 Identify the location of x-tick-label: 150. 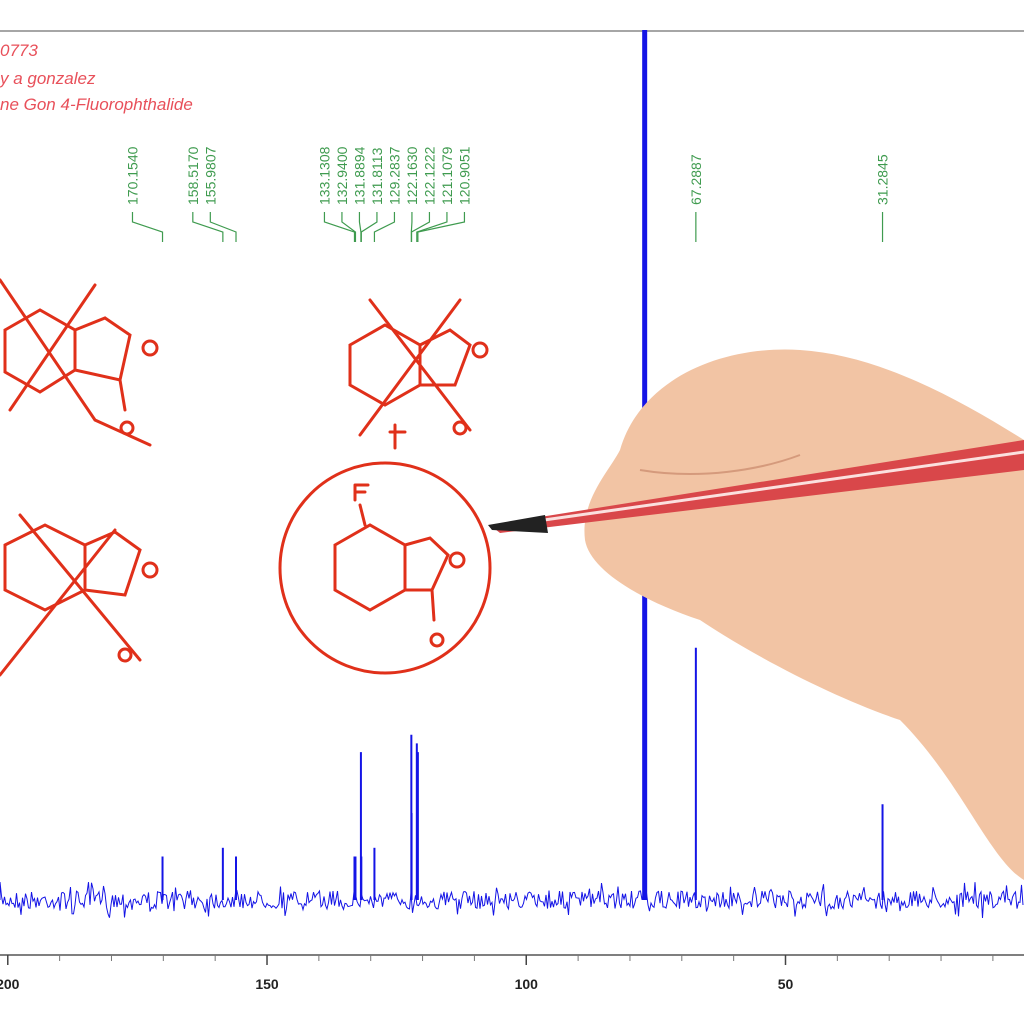
(267, 984).